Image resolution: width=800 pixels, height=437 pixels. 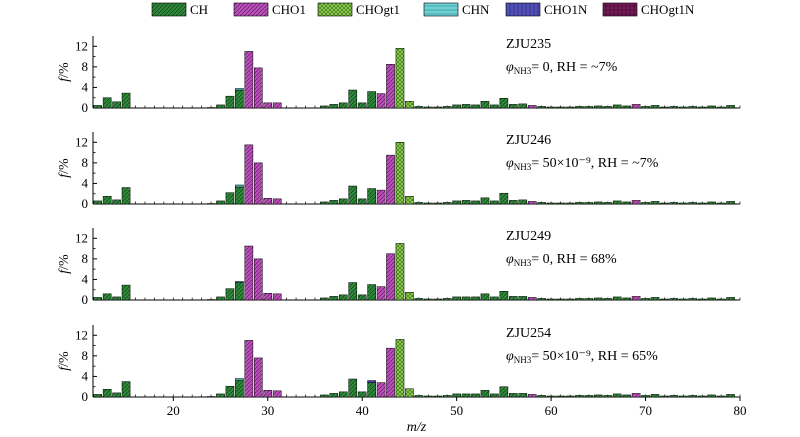 What do you see at coordinates (730, 396) in the screenshot?
I see `bar-mz79-ch` at bounding box center [730, 396].